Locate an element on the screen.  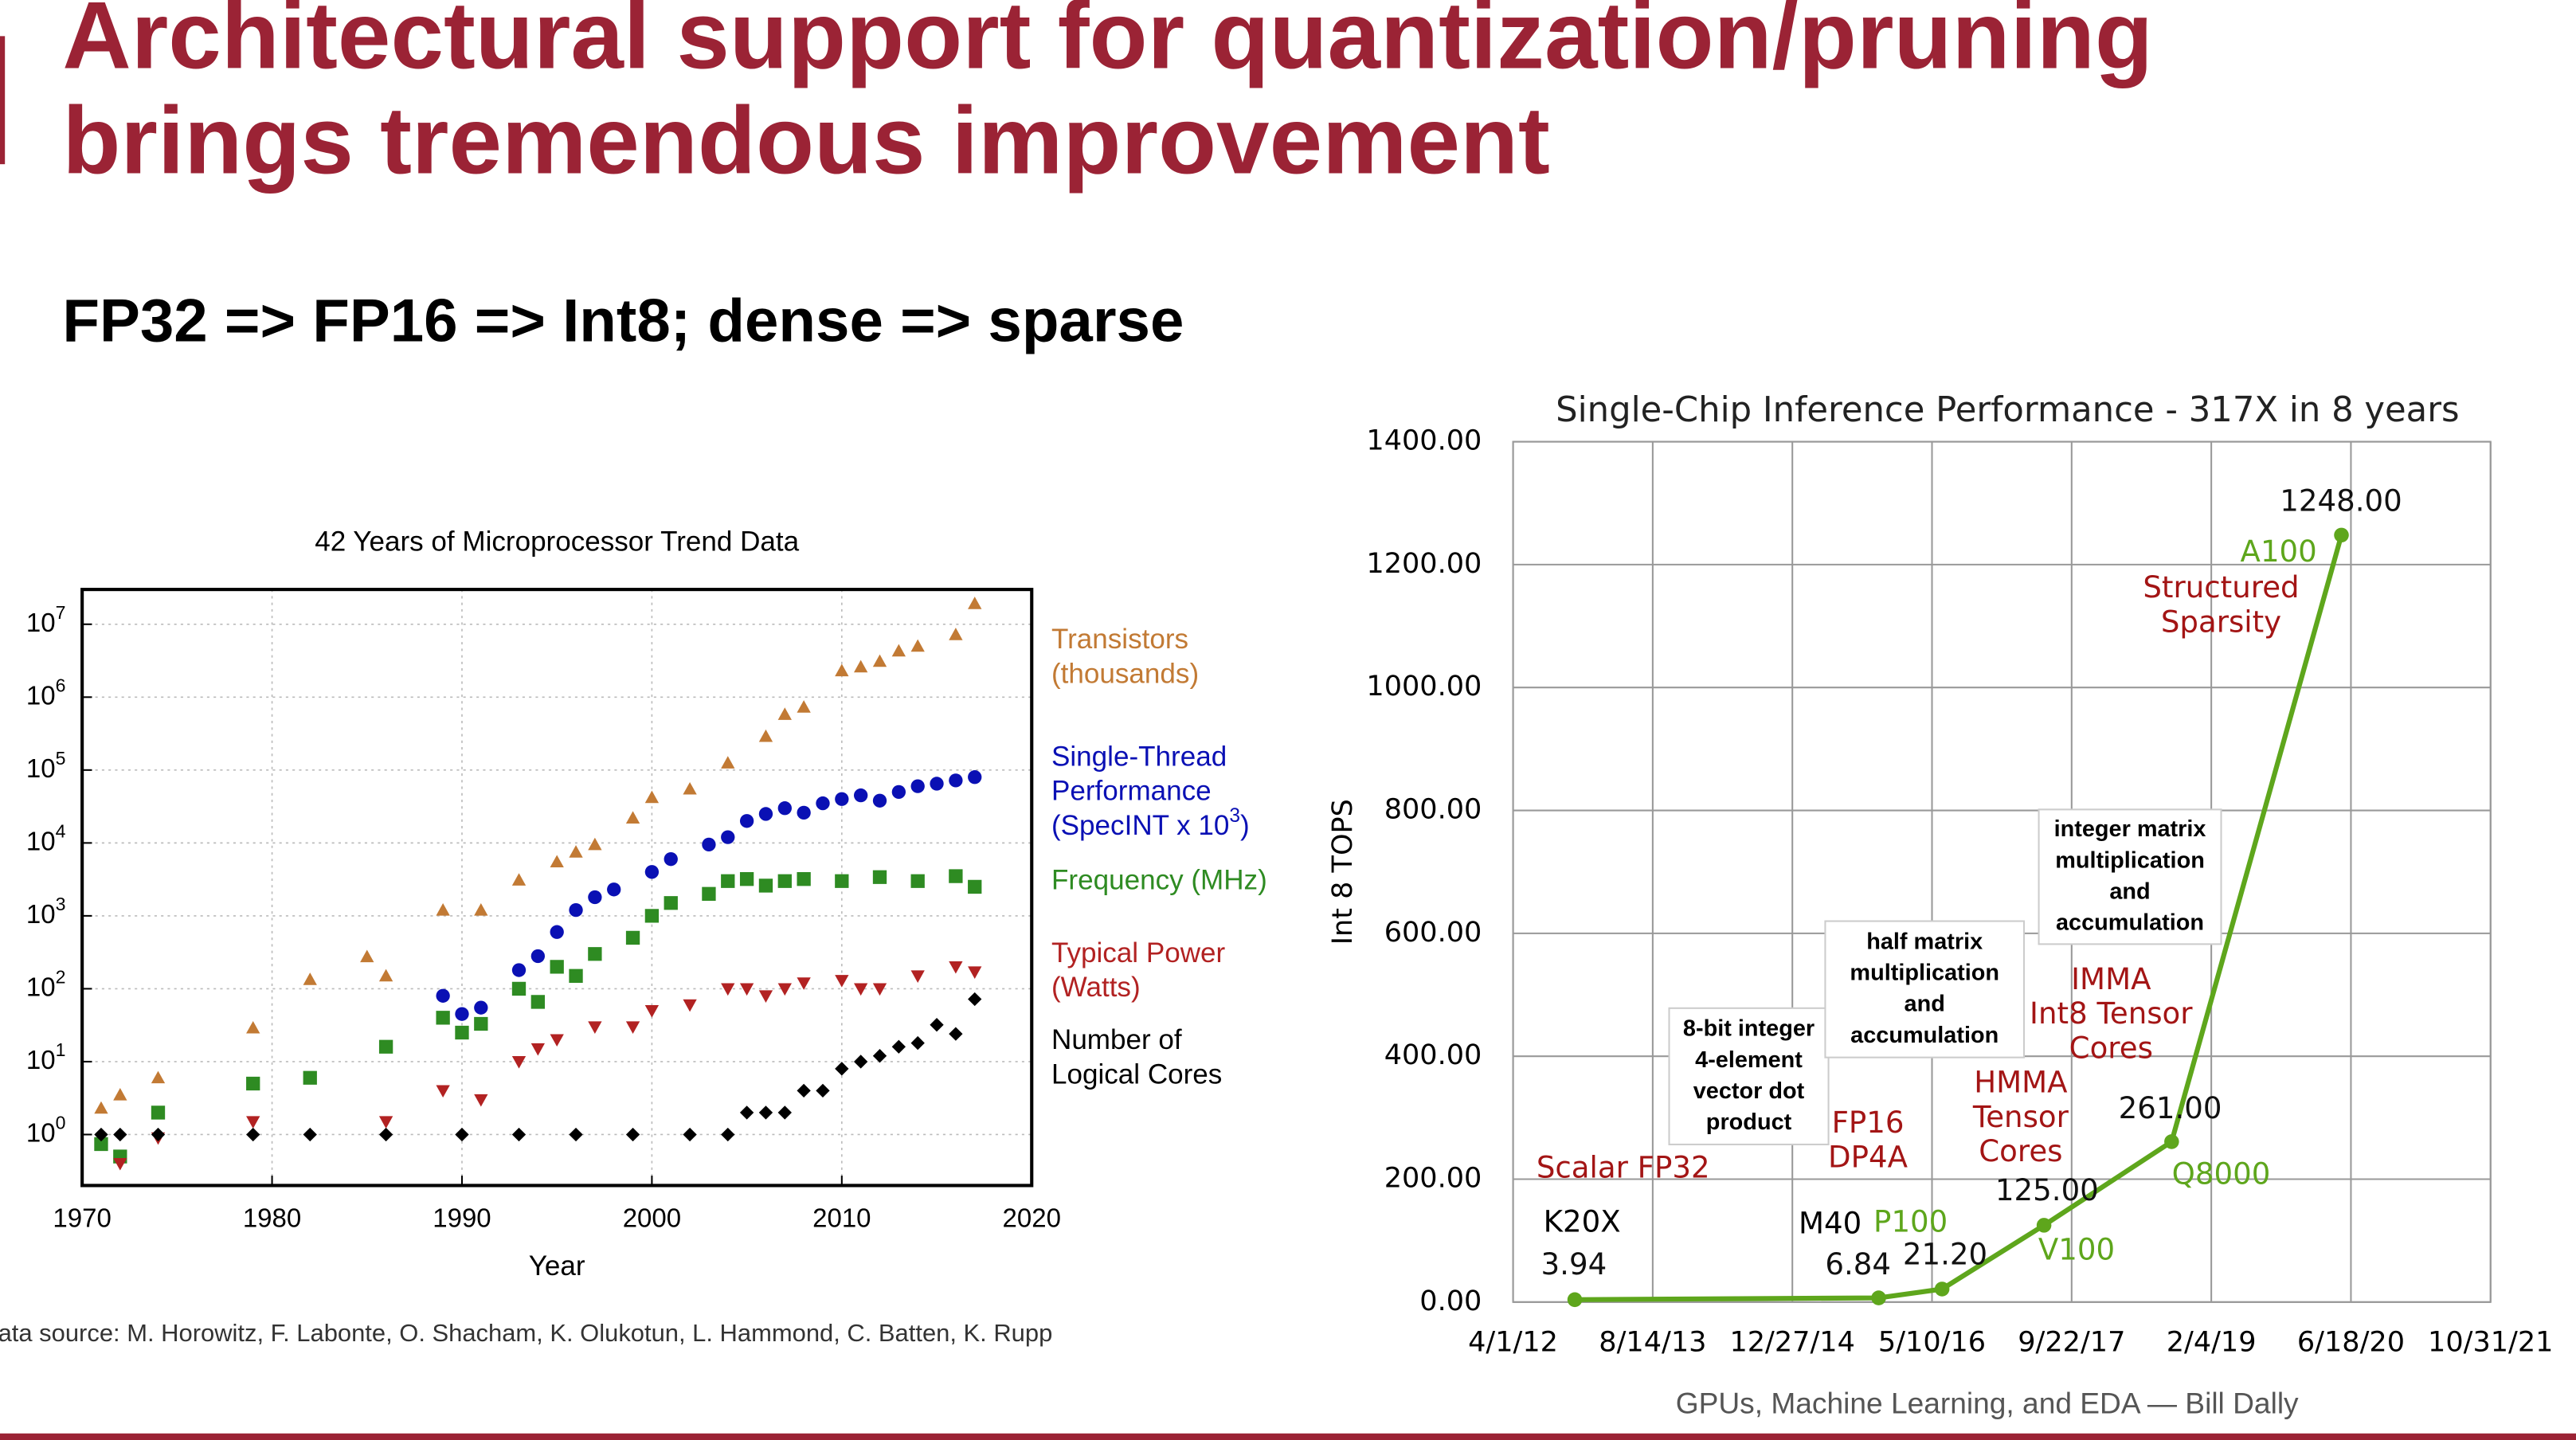
text-run: Cores is located at coordinates (2111, 1048).